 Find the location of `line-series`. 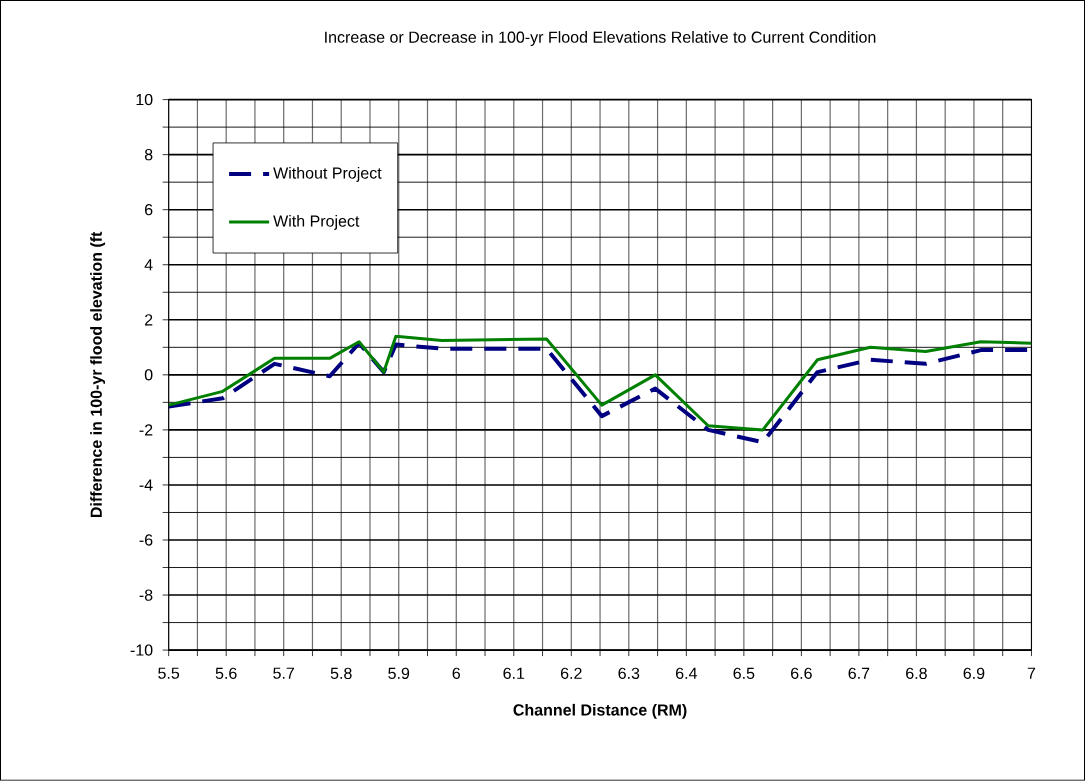

line-series is located at coordinates (600, 383).